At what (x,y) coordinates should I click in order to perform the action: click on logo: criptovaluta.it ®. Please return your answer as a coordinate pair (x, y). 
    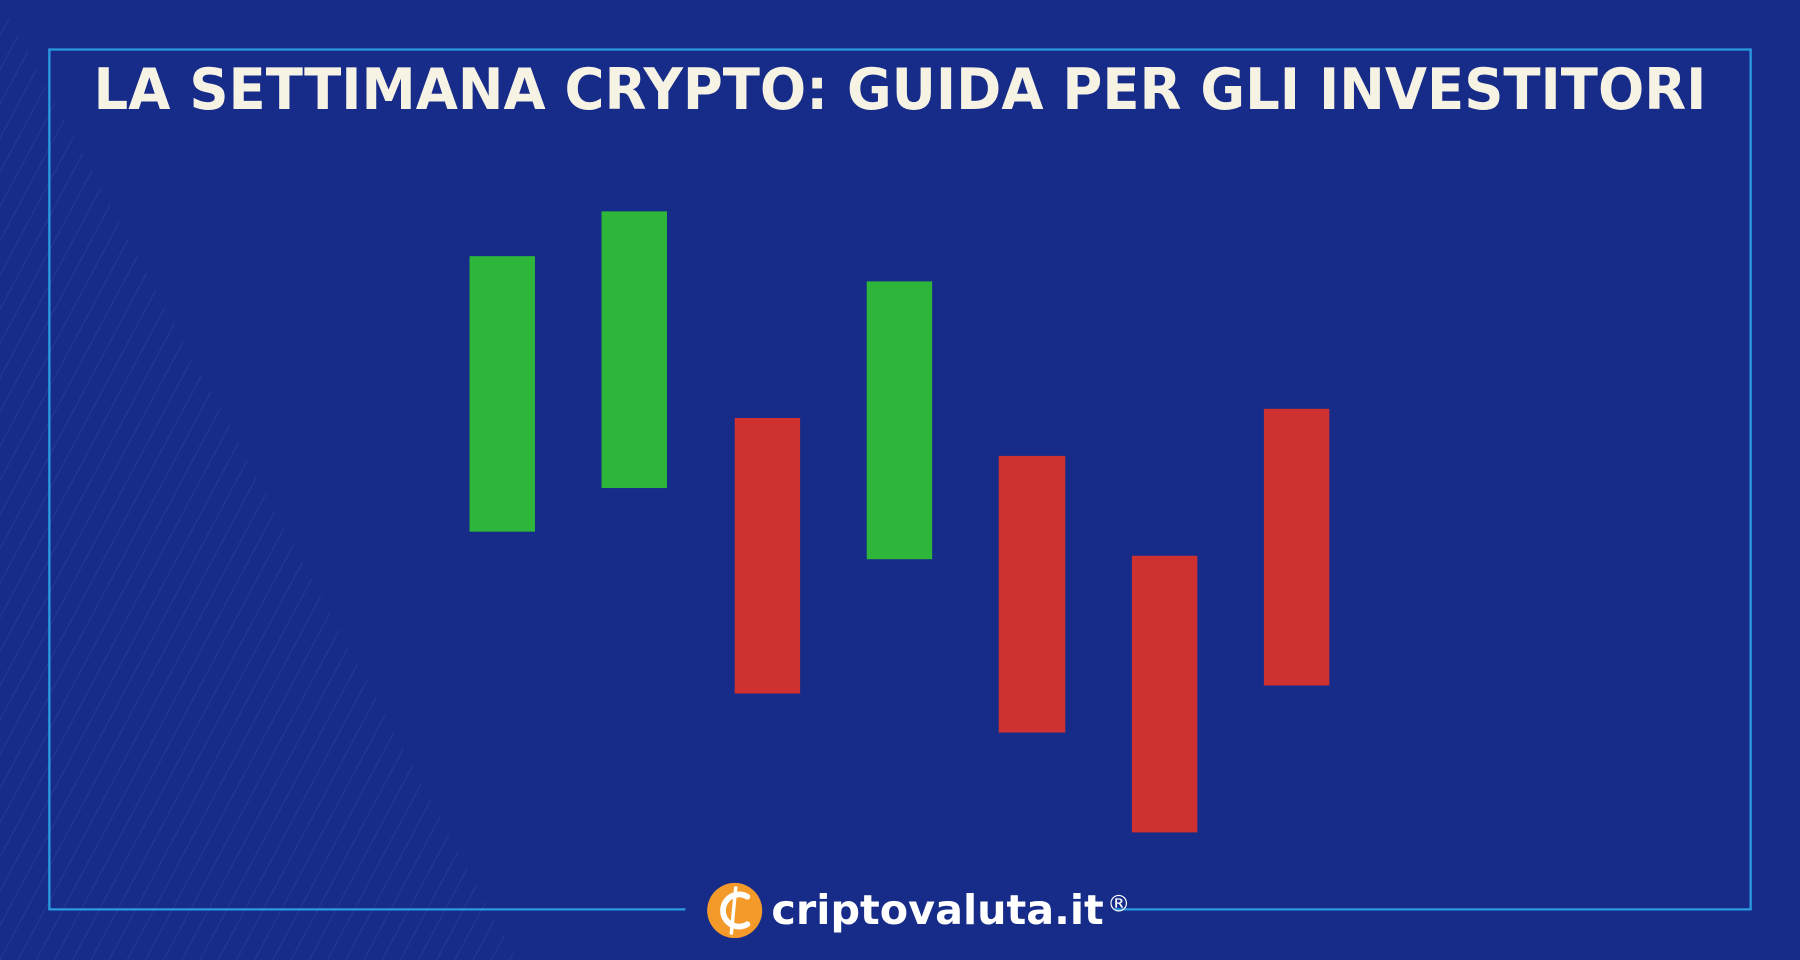
    Looking at the image, I should click on (918, 910).